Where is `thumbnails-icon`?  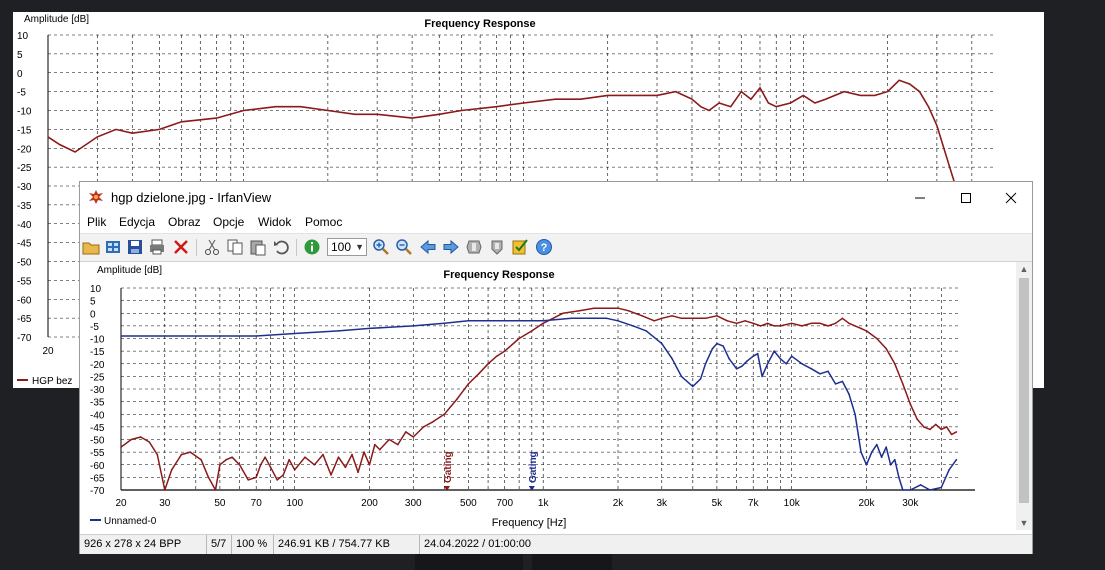
thumbnails-icon is located at coordinates (113, 247).